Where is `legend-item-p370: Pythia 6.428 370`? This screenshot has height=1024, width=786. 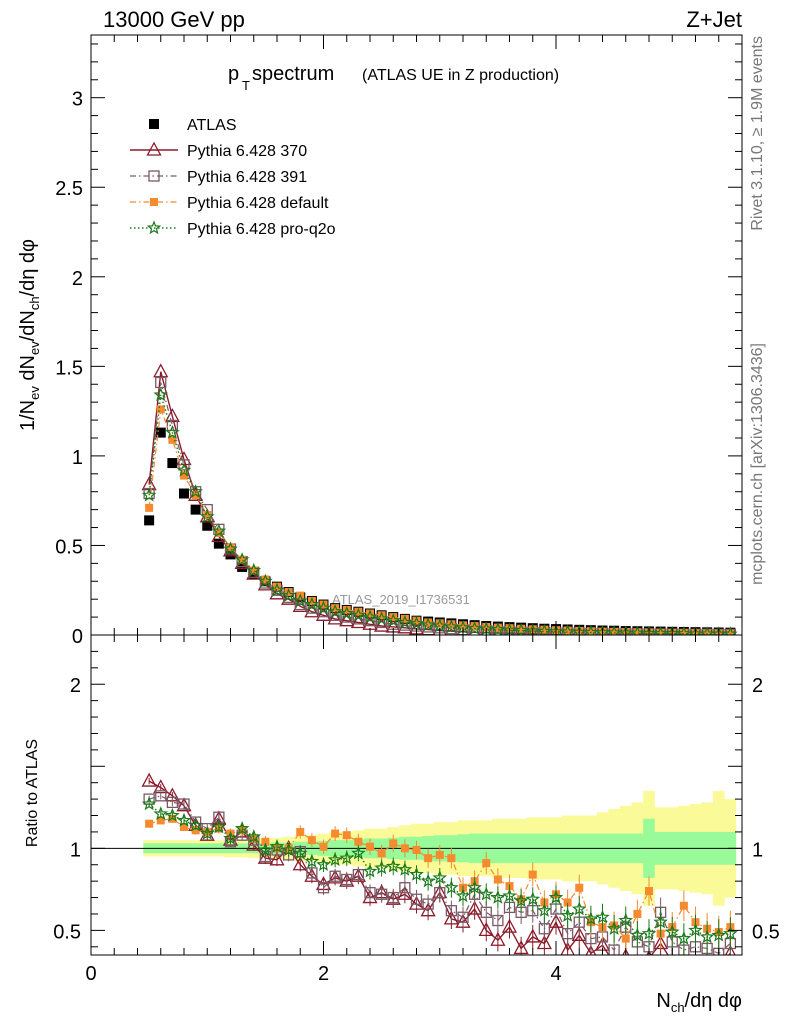
legend-item-p370: Pythia 6.428 370 is located at coordinates (218, 150).